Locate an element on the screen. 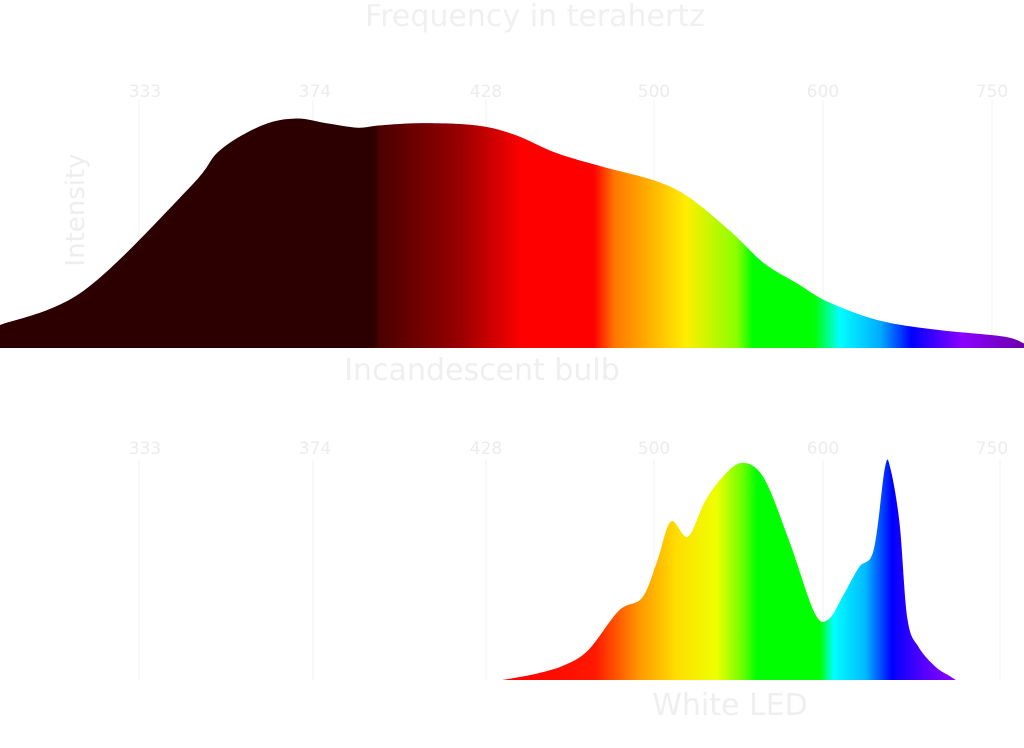 The height and width of the screenshot is (748, 1024). incandescent-label: Incandescent bulb is located at coordinates (482, 370).